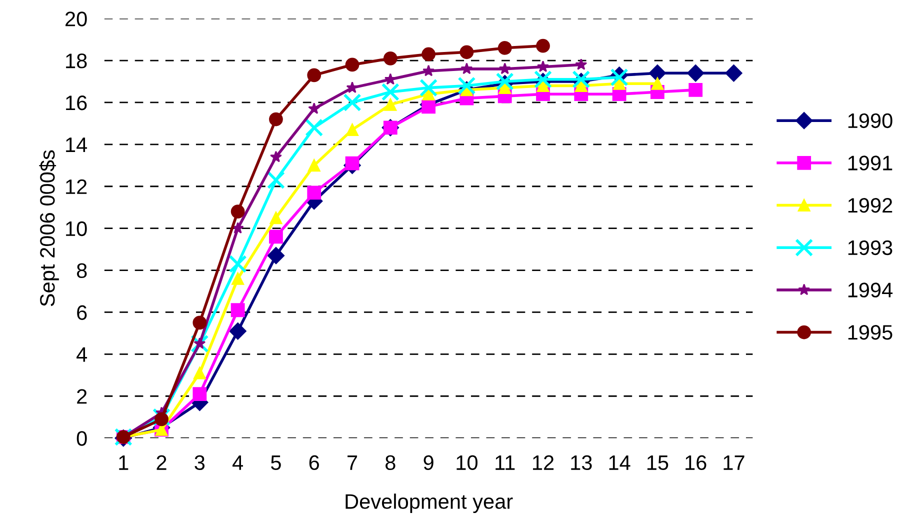 The width and height of the screenshot is (907, 531). I want to click on x-tick-label: 11, so click(505, 463).